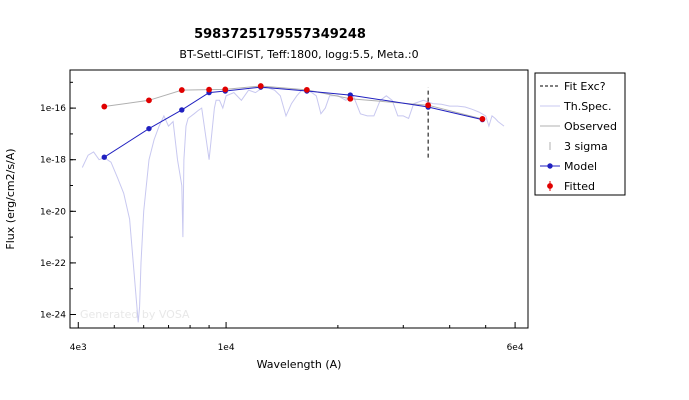  What do you see at coordinates (226, 348) in the screenshot?
I see `x-tick-label: 1e4` at bounding box center [226, 348].